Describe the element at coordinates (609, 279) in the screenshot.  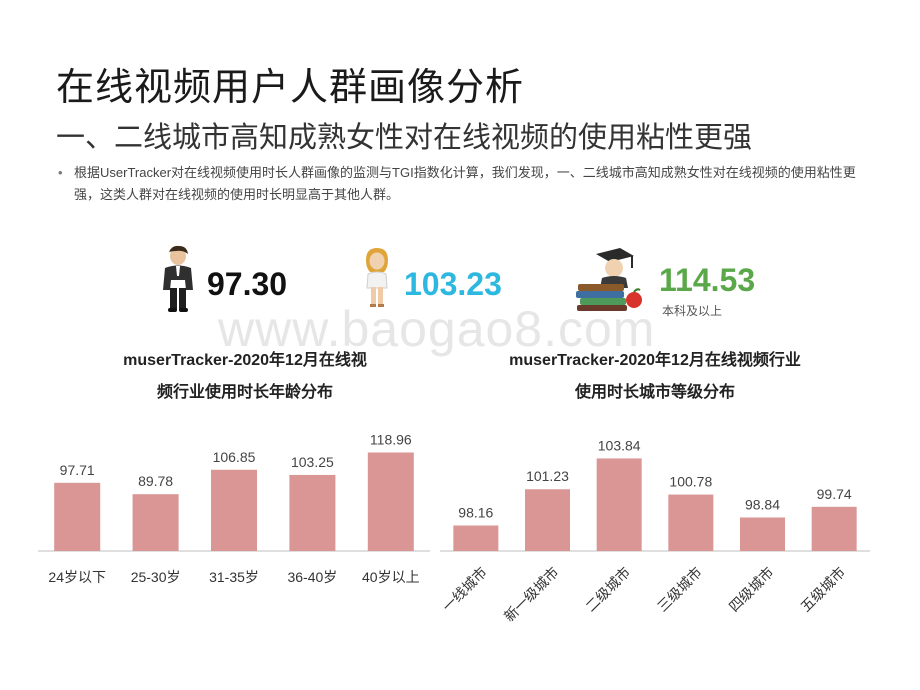
I see `graduate-books-icon` at that location.